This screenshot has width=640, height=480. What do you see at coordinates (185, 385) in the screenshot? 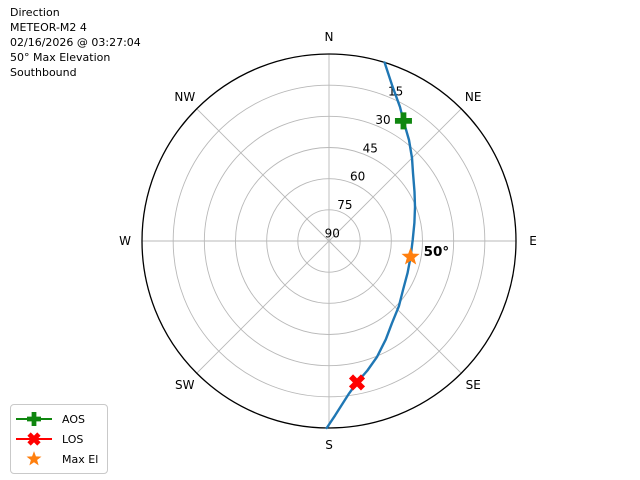
I see `compass-label-SW: SW` at bounding box center [185, 385].